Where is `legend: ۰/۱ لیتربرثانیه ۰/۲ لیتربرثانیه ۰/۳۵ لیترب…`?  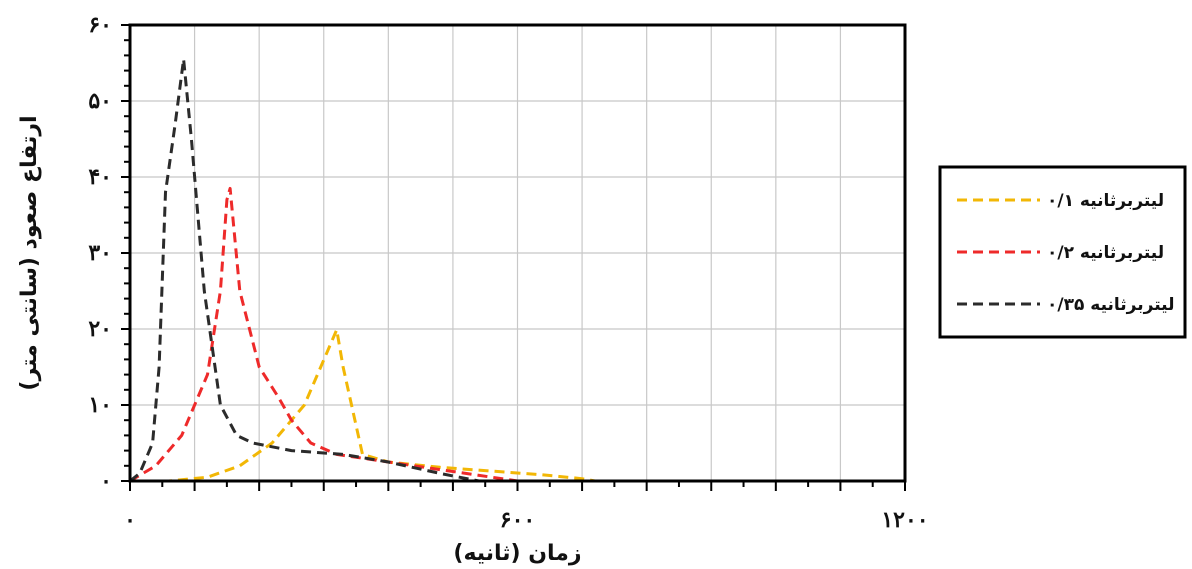
legend: ۰/۱ لیتربرثانیه ۰/۲ لیتربرثانیه ۰/۳۵ لیترب… is located at coordinates (1062, 252).